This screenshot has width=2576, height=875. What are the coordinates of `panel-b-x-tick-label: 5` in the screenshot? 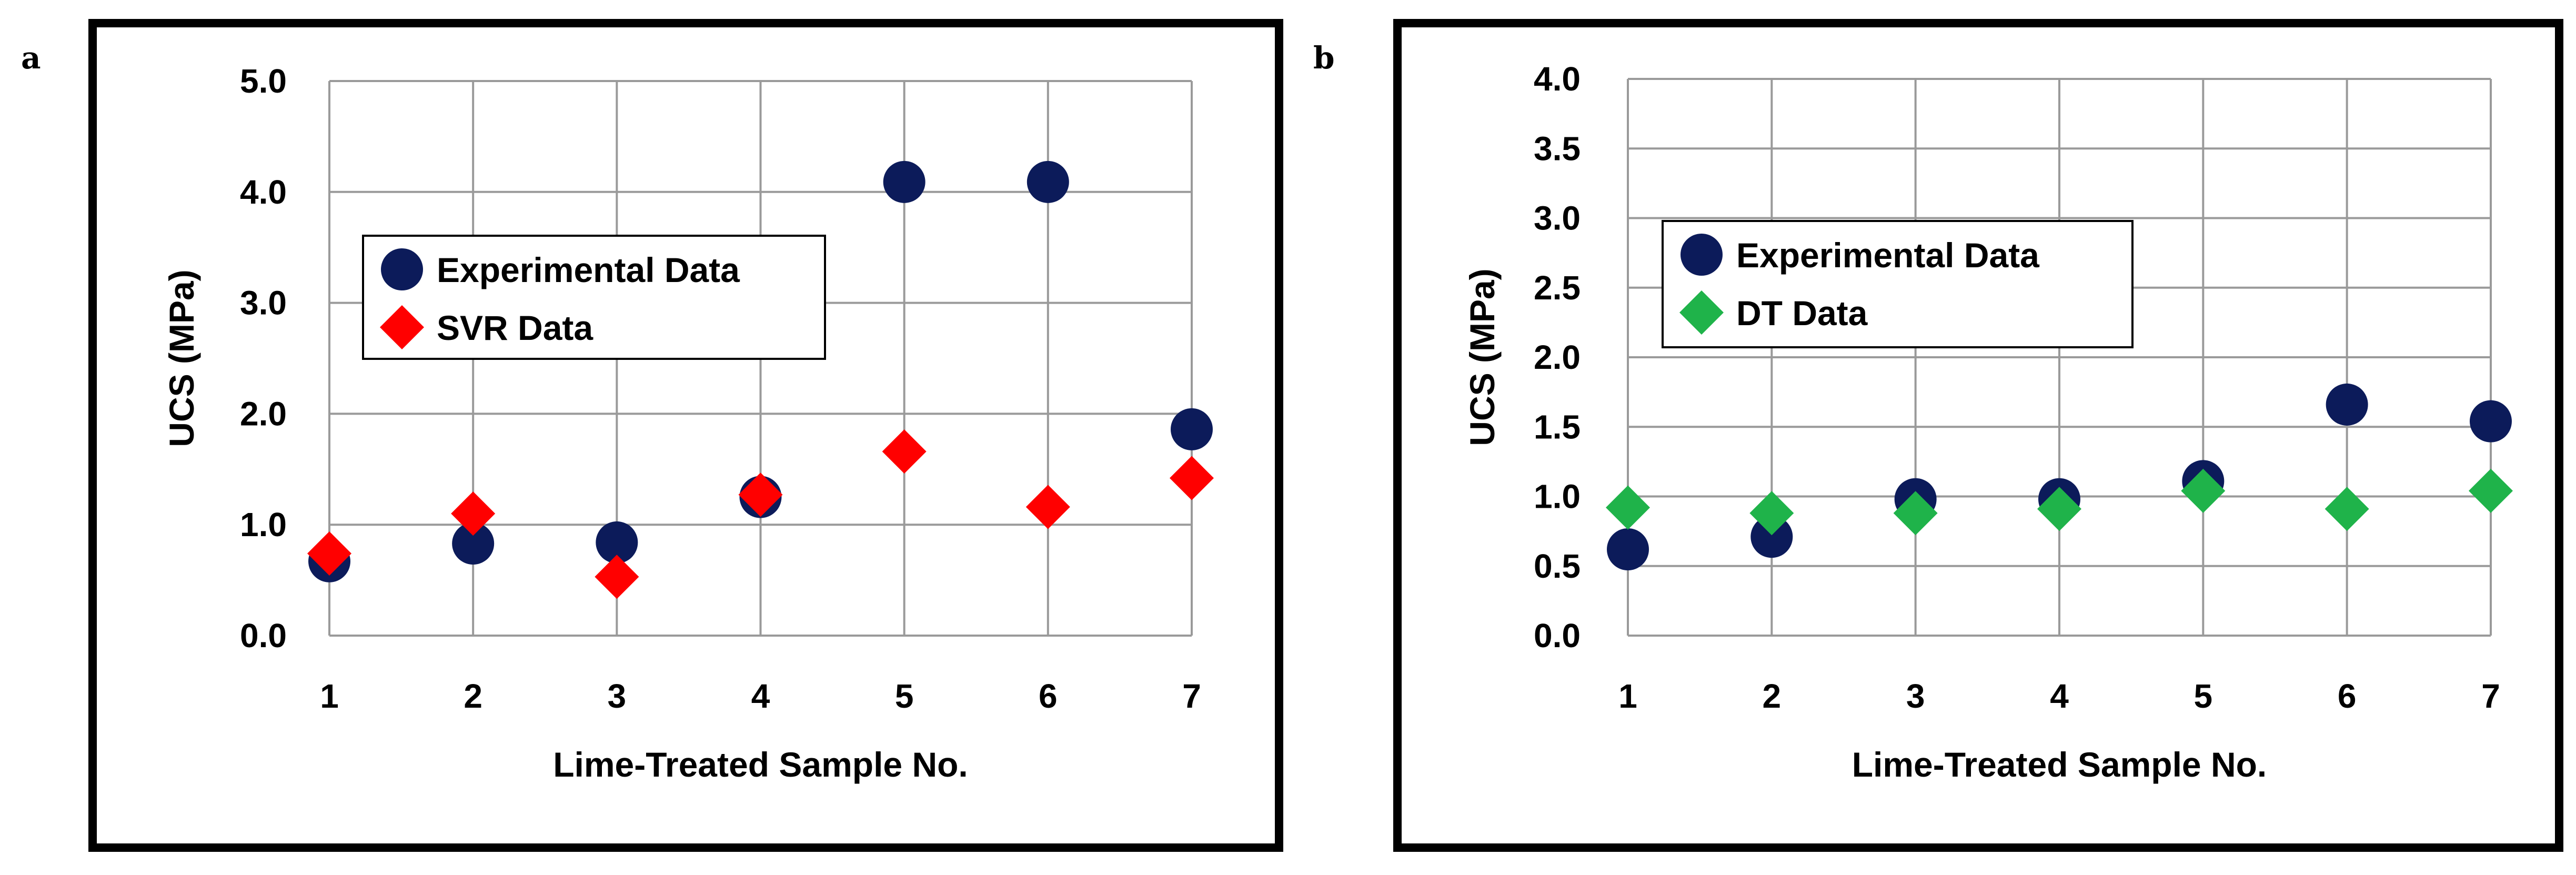 It's located at (2203, 696).